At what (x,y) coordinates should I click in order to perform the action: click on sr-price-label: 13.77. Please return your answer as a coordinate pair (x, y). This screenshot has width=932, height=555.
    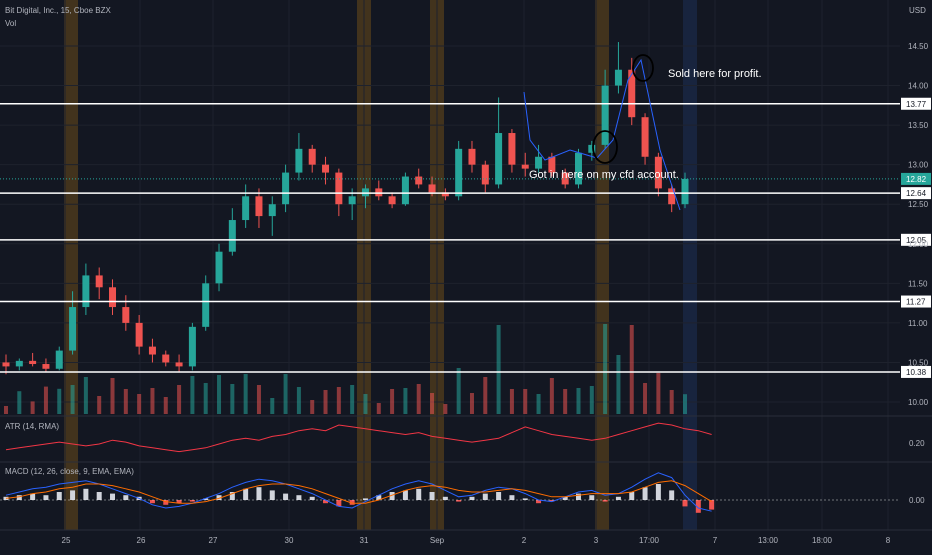
    Looking at the image, I should click on (916, 104).